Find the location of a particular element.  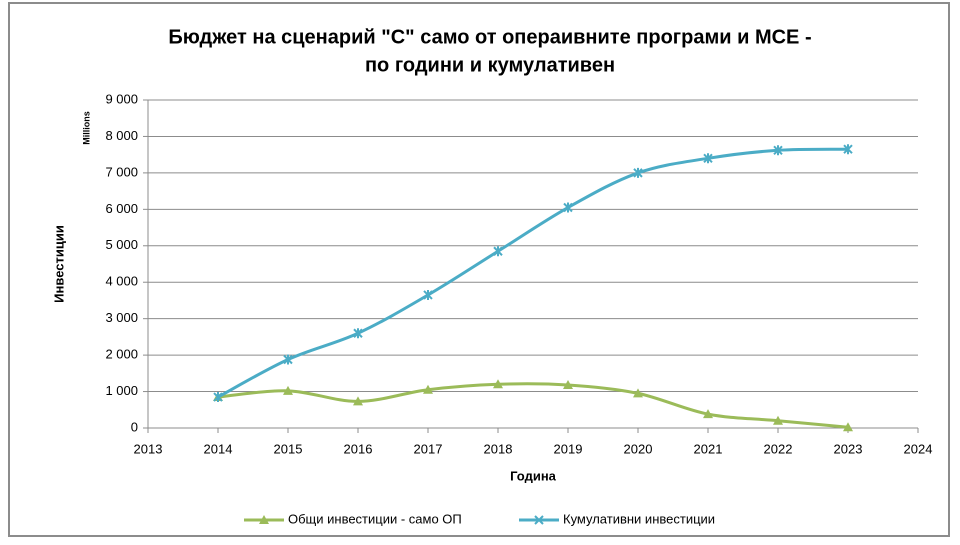

chart-subtitle: по години и кумулативен is located at coordinates (490, 65).